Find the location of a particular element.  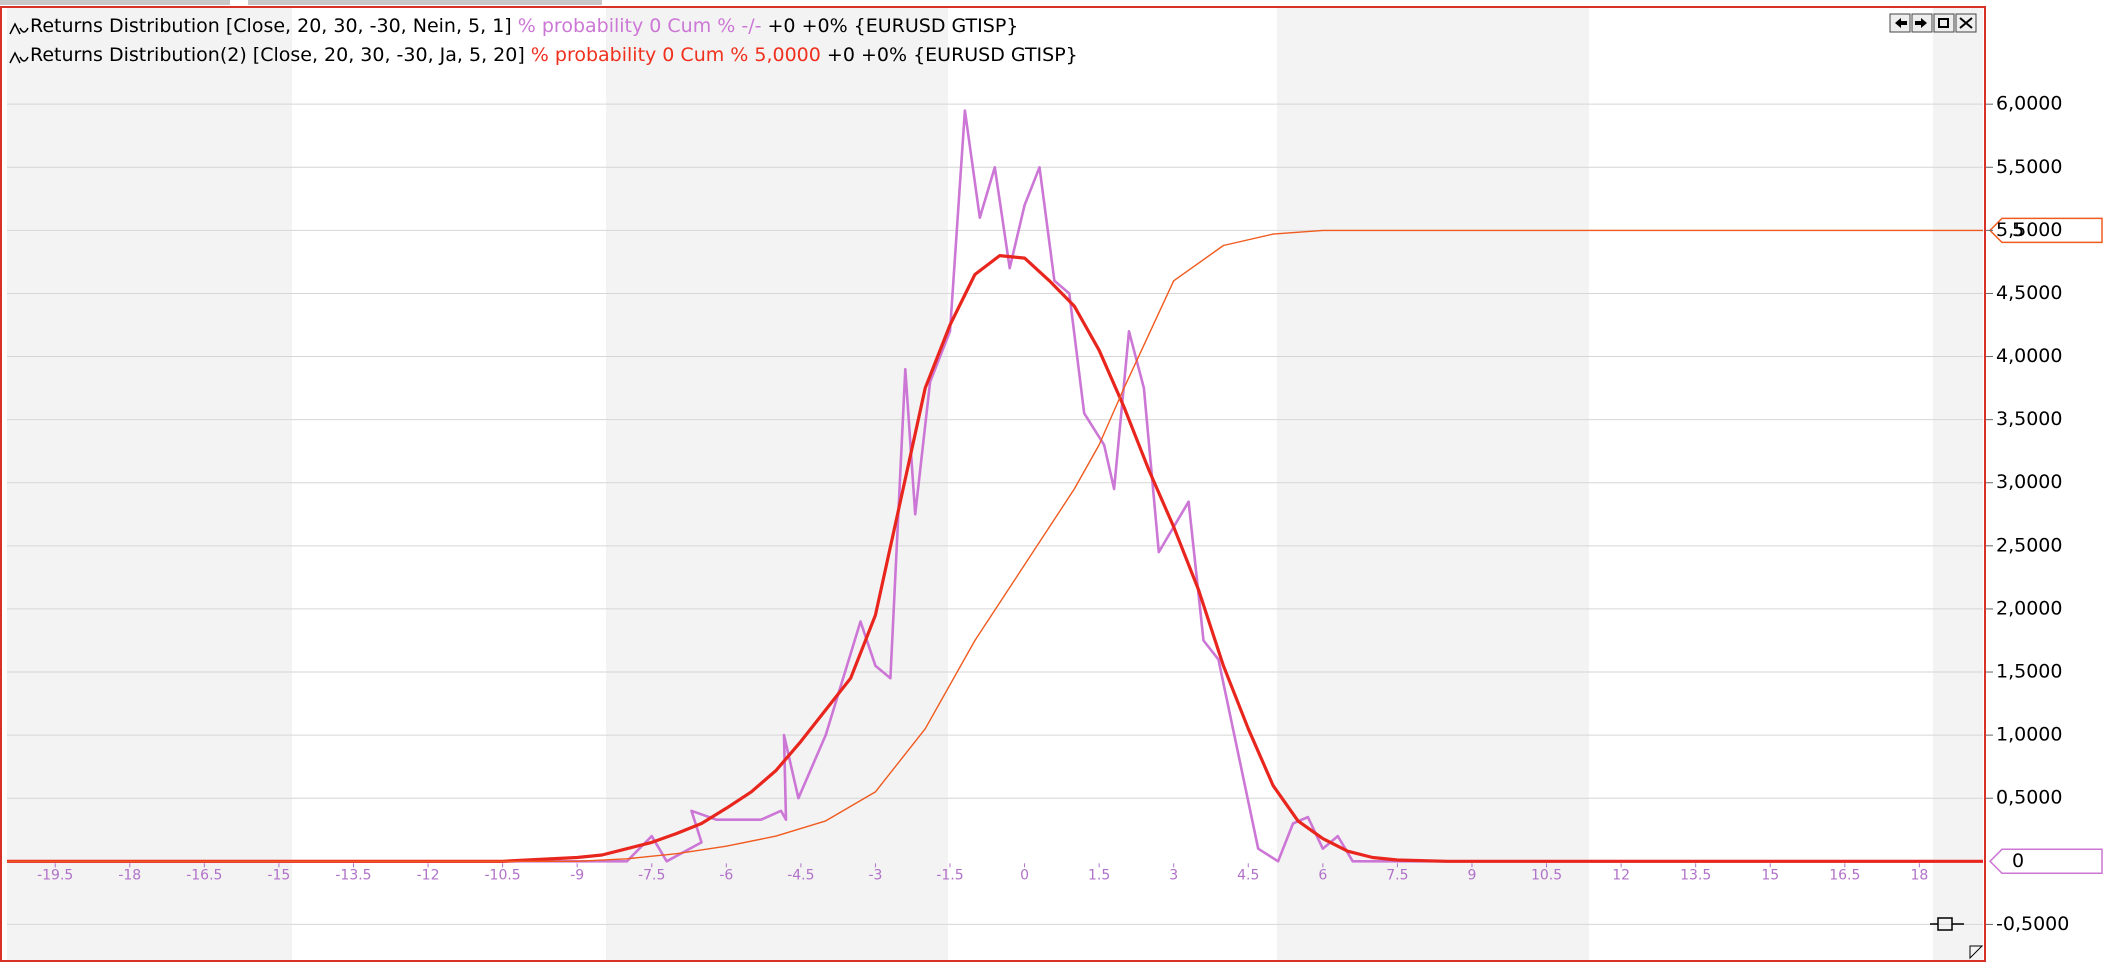

y-tick-label: 1,5000 is located at coordinates (2029, 672).